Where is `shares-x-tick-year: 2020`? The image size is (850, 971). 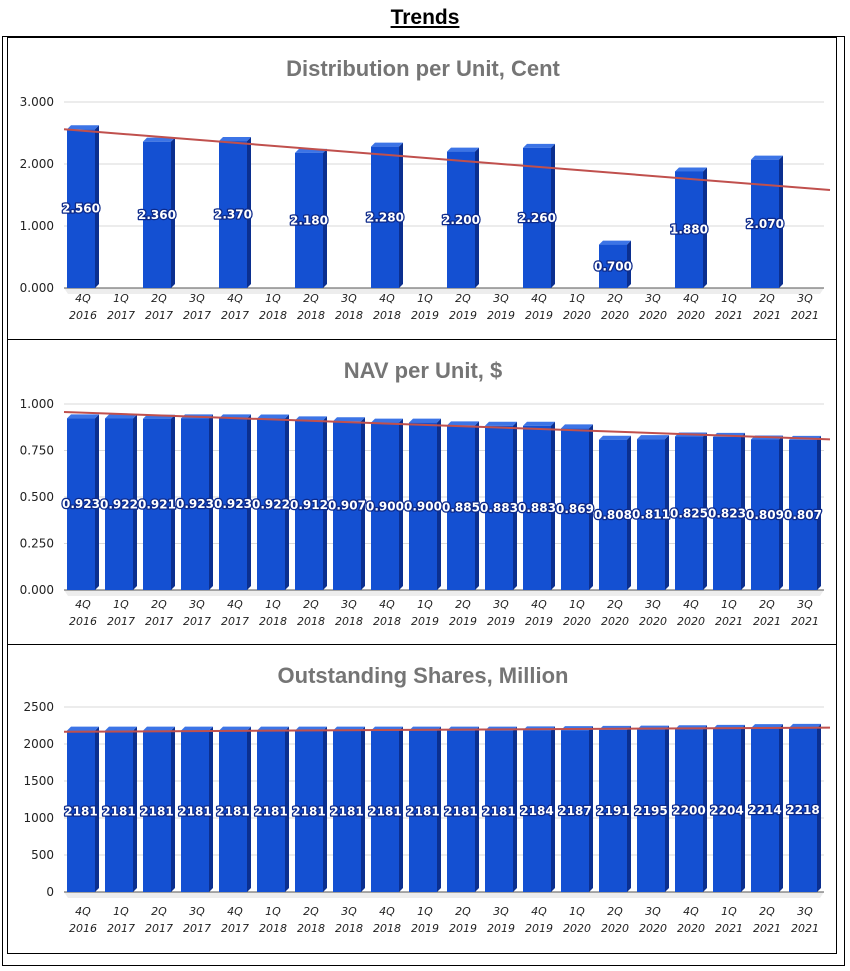 shares-x-tick-year: 2020 is located at coordinates (691, 928).